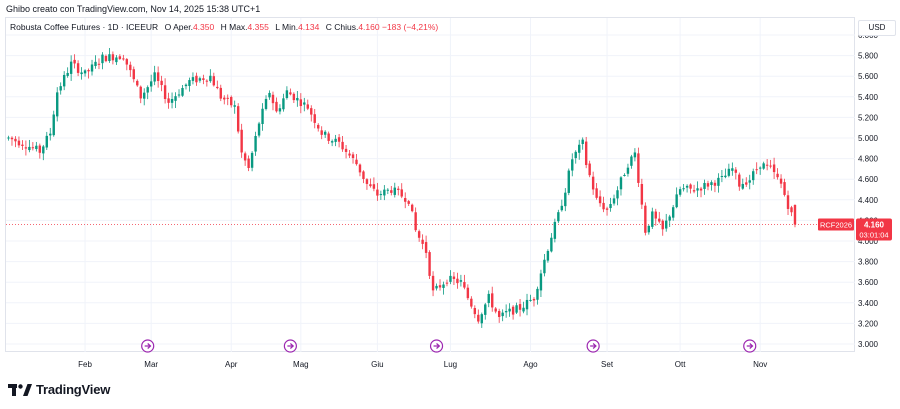 The image size is (900, 409). I want to click on last-price-label: 4.160, so click(874, 225).